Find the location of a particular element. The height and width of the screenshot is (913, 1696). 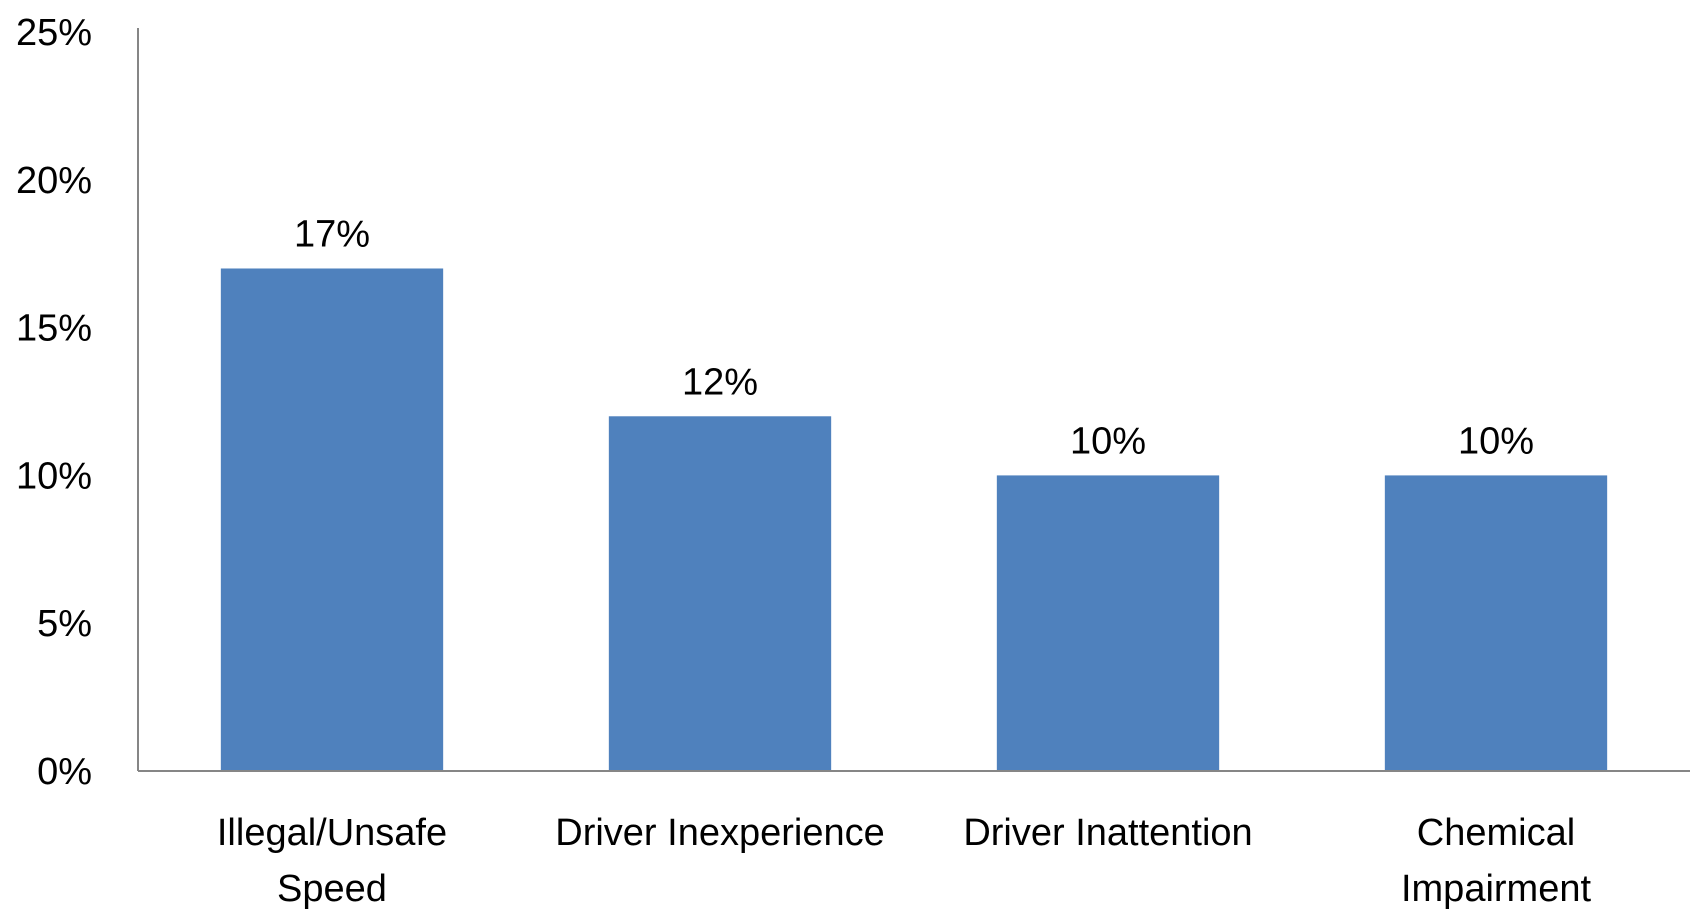

category-label: Driver Inattention is located at coordinates (1107, 833).